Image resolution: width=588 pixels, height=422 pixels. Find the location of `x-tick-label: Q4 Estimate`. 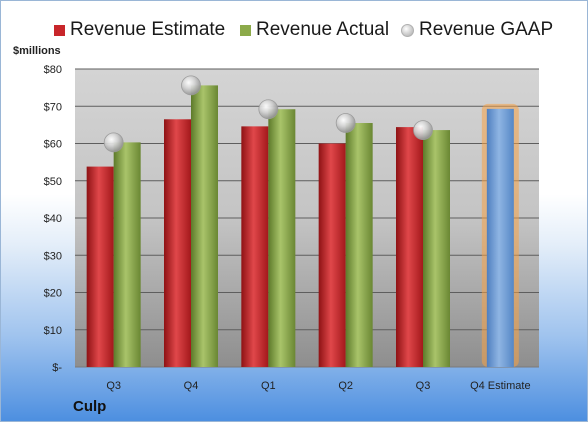

x-tick-label: Q4 Estimate is located at coordinates (500, 386).